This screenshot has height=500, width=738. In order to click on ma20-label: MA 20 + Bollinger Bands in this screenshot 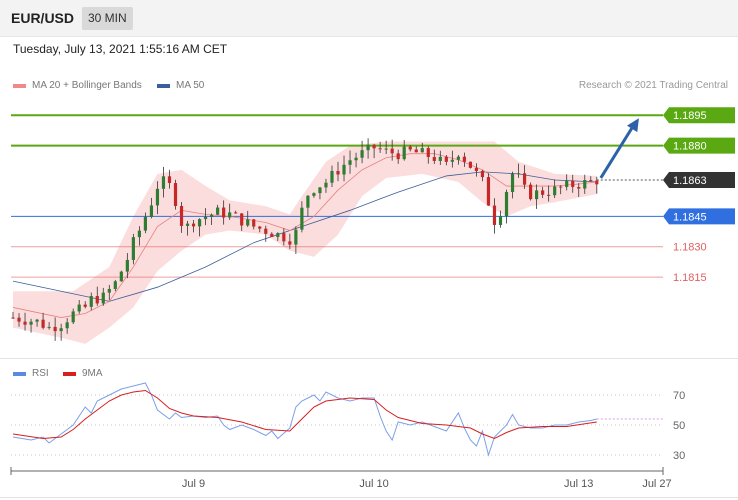, I will do `click(87, 85)`.